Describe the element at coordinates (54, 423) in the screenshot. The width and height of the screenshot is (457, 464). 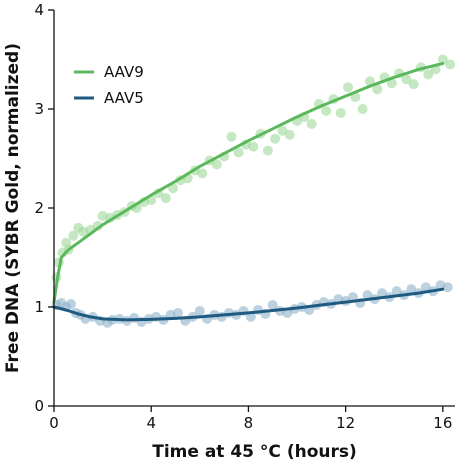
I see `x-tick-label: 0` at that location.